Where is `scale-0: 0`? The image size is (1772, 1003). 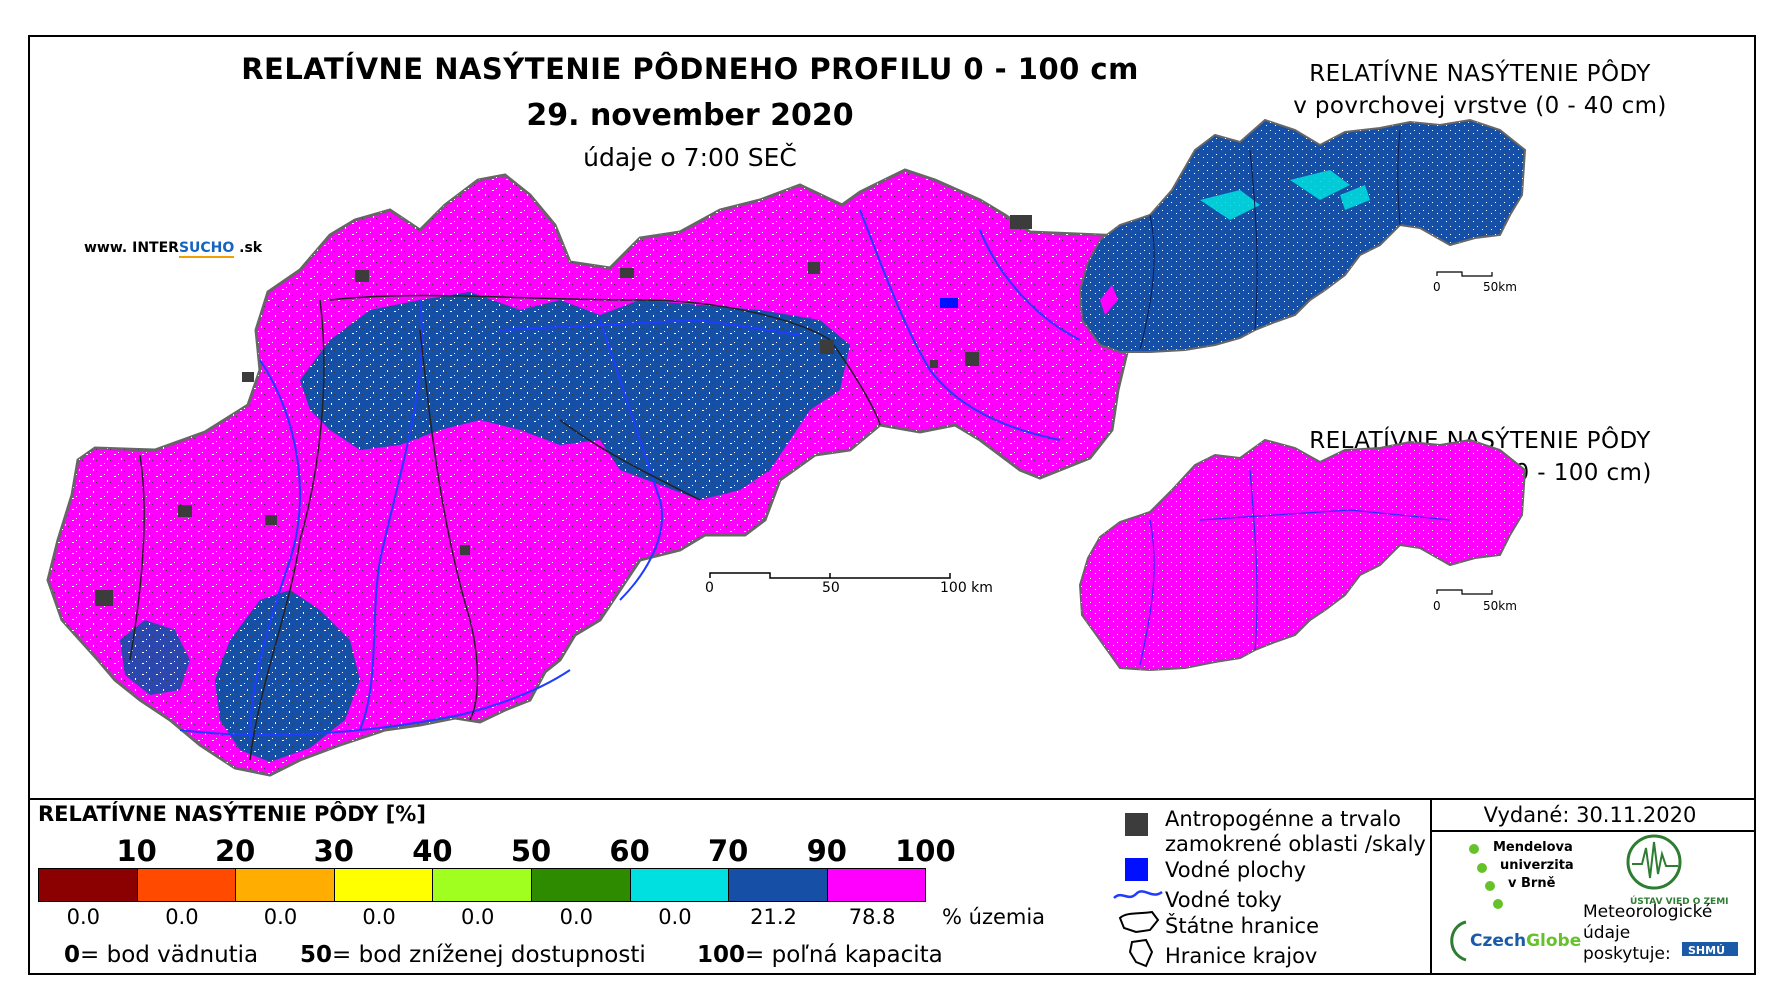
scale-0: 0 is located at coordinates (709, 588).